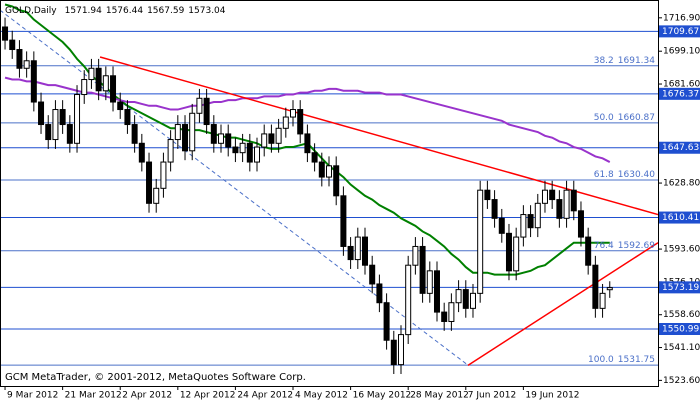 Image resolution: width=700 pixels, height=402 pixels. Describe the element at coordinates (681, 348) in the screenshot. I see `y-tick-label: 1541.10` at that location.